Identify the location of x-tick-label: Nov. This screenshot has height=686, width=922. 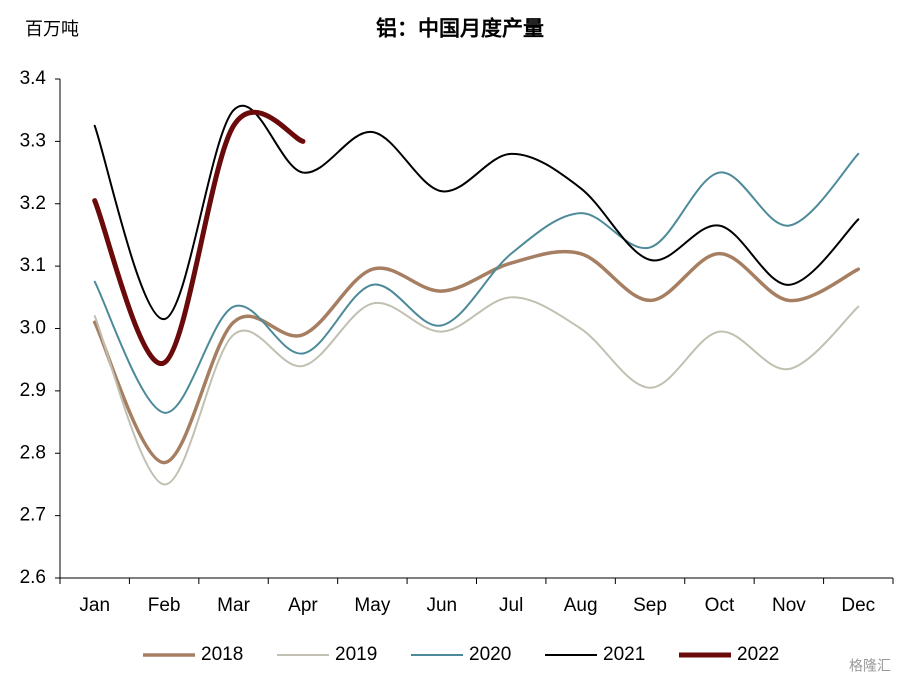
(789, 605).